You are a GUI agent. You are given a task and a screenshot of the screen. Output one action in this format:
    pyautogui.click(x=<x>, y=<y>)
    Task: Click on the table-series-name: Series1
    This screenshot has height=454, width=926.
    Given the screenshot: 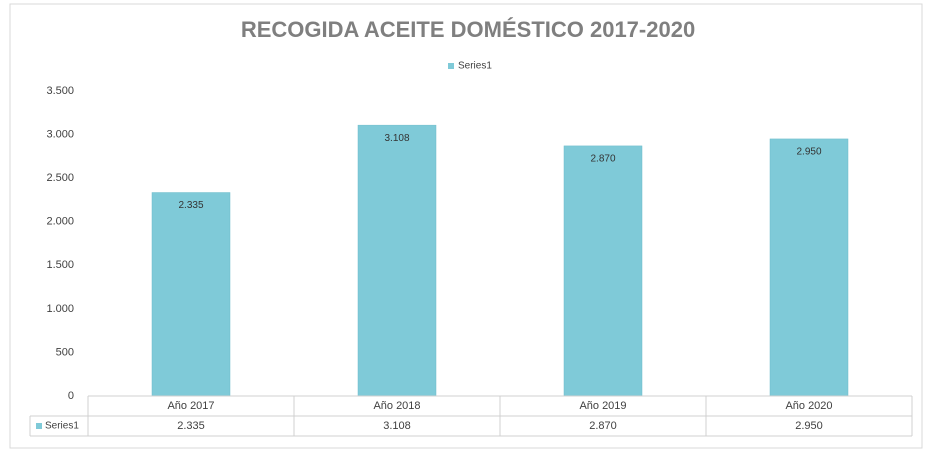 What is the action you would take?
    pyautogui.click(x=62, y=426)
    